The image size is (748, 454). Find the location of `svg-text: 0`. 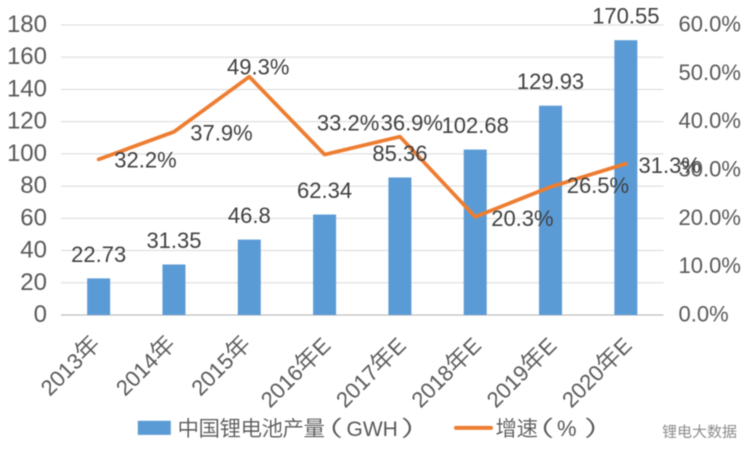

svg-text: 0 is located at coordinates (40, 314).